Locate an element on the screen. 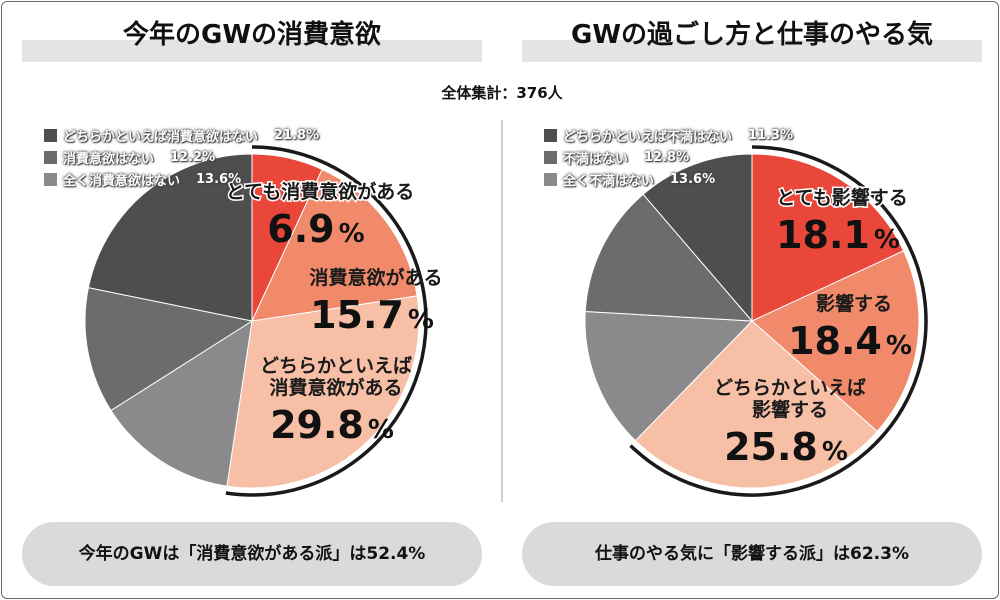 This screenshot has height=600, width=1000. slice-value-label: 29.8% is located at coordinates (332, 425).